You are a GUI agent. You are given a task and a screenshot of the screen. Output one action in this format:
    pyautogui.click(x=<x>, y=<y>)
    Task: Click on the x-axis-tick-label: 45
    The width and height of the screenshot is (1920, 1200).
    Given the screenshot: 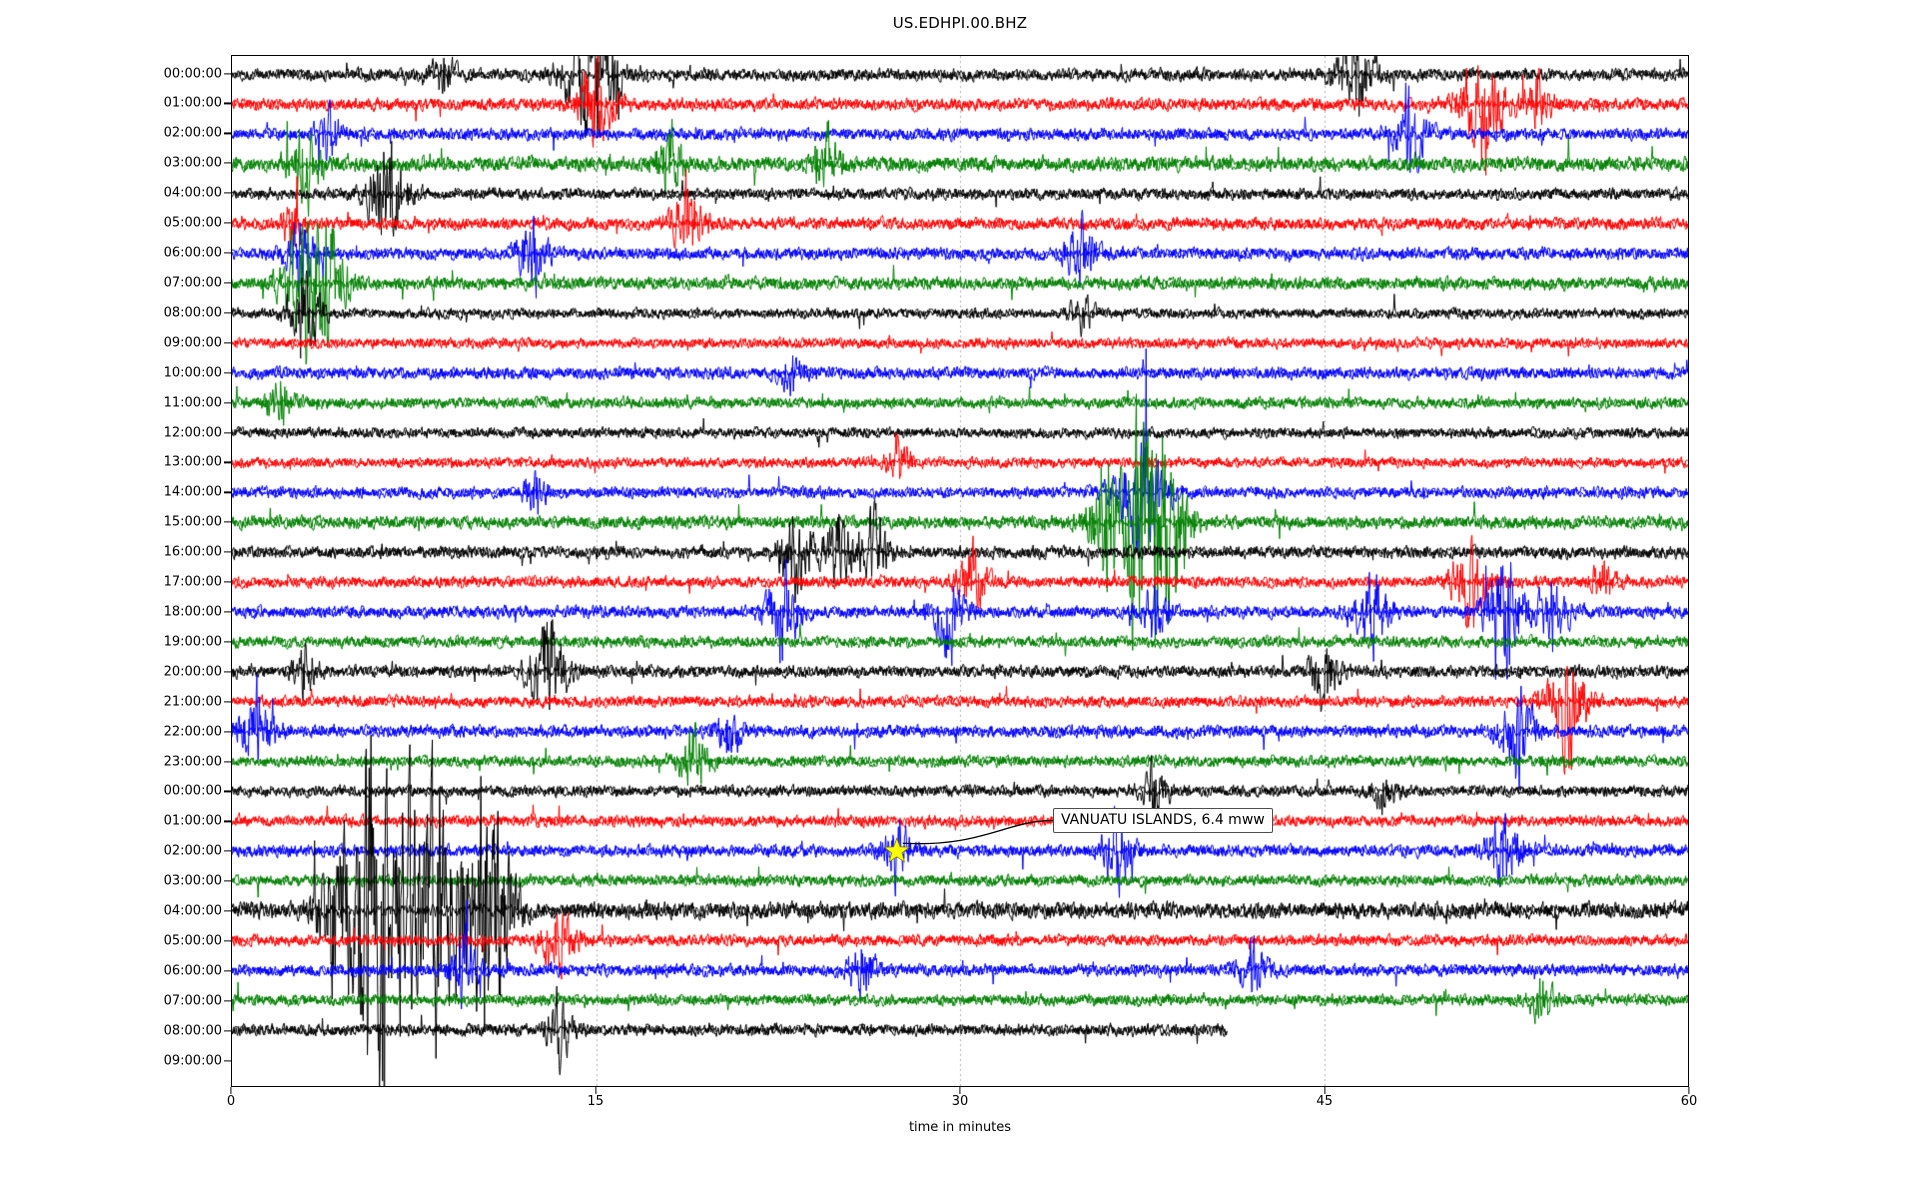 What is the action you would take?
    pyautogui.click(x=1324, y=1101)
    